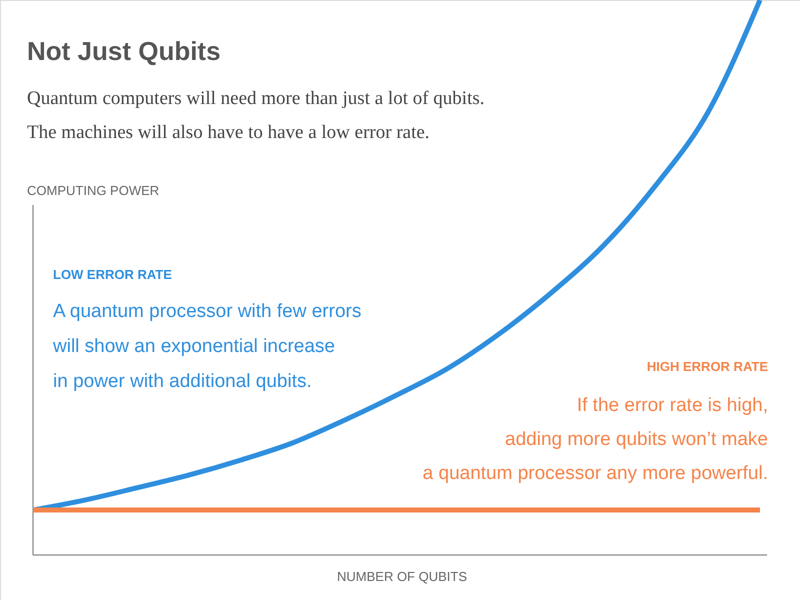 The width and height of the screenshot is (800, 600). I want to click on annotation: adding more qubits won’t make, so click(636, 439).